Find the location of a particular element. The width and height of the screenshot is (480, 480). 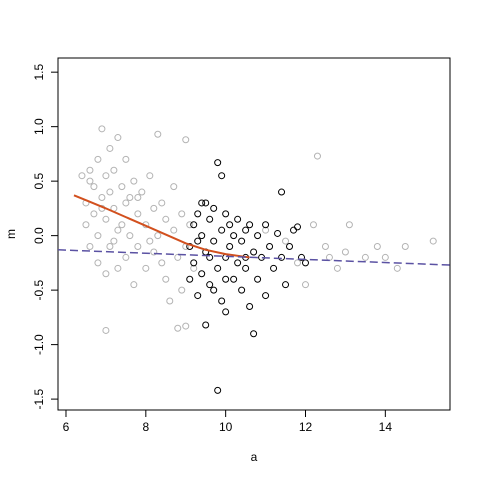

x-tick-label: 14 is located at coordinates (386, 427).